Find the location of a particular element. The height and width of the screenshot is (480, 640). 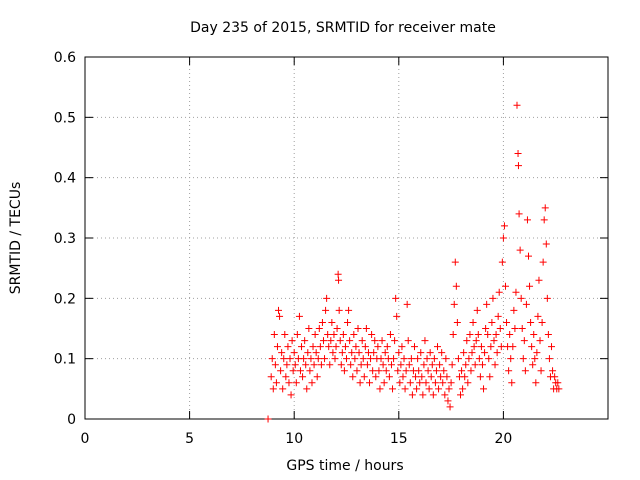

x-tick-label: 15 is located at coordinates (399, 439).